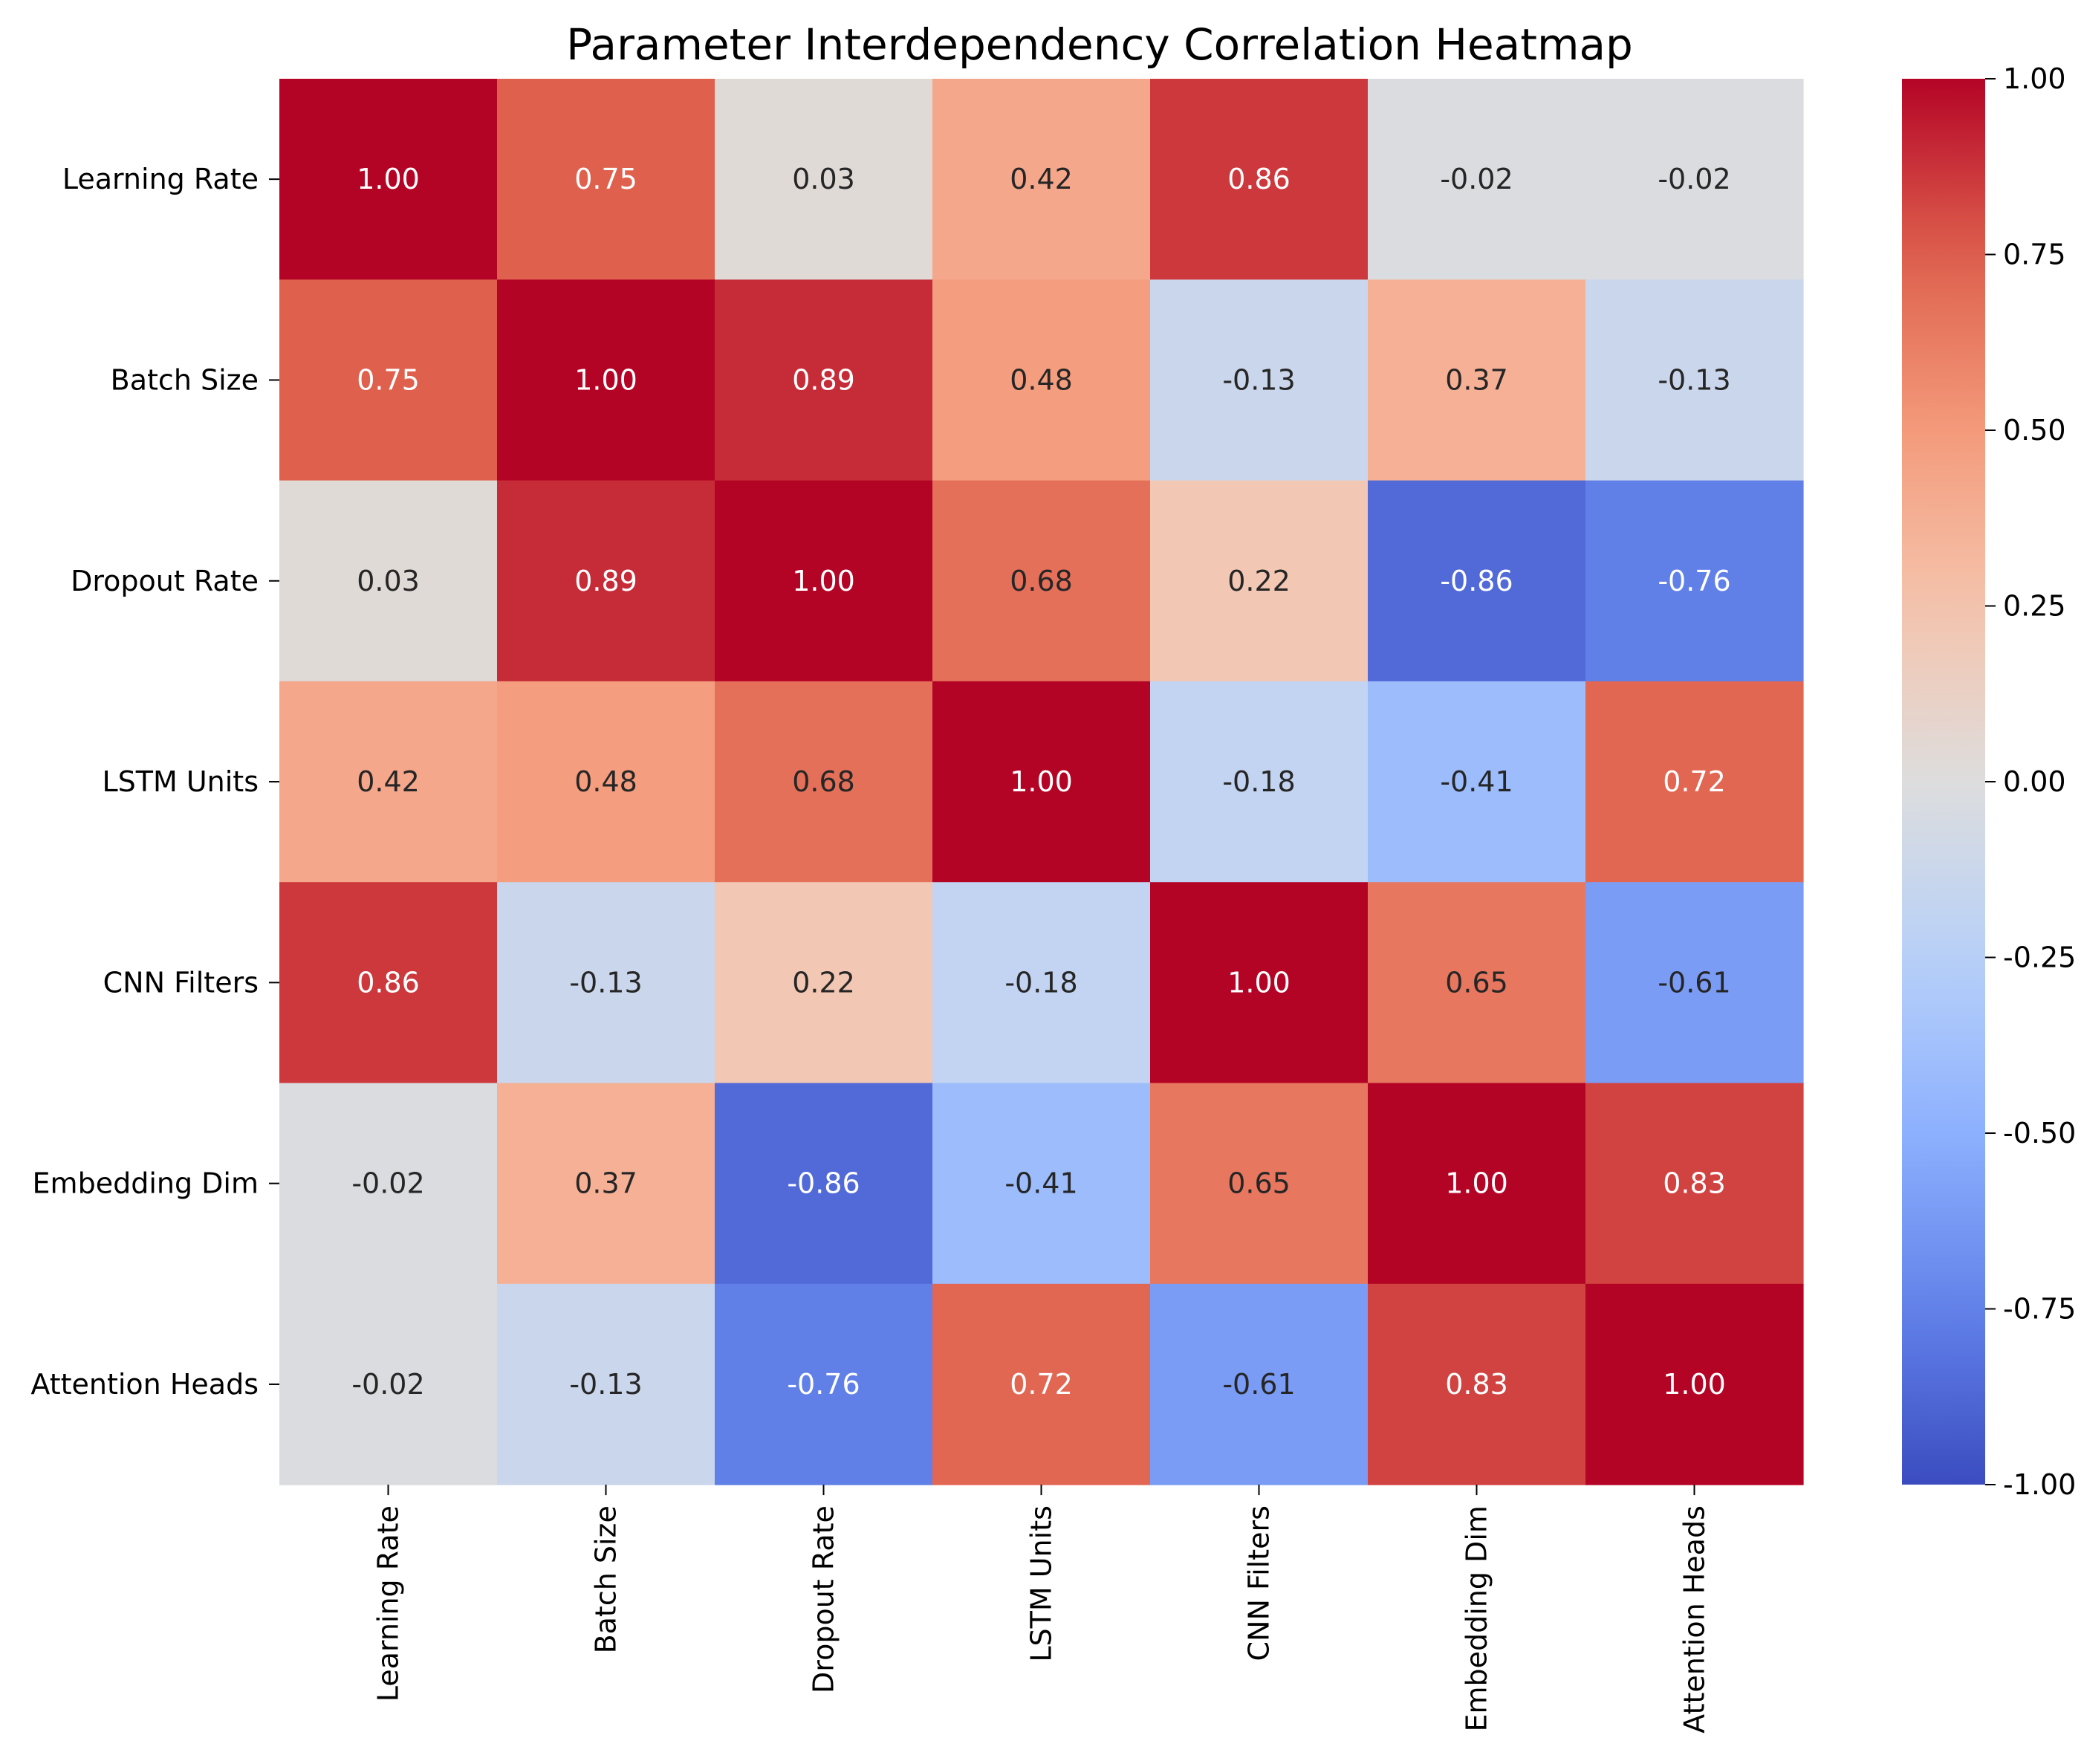 This screenshot has width=2084, height=1764. I want to click on colorbar, so click(1943, 782).